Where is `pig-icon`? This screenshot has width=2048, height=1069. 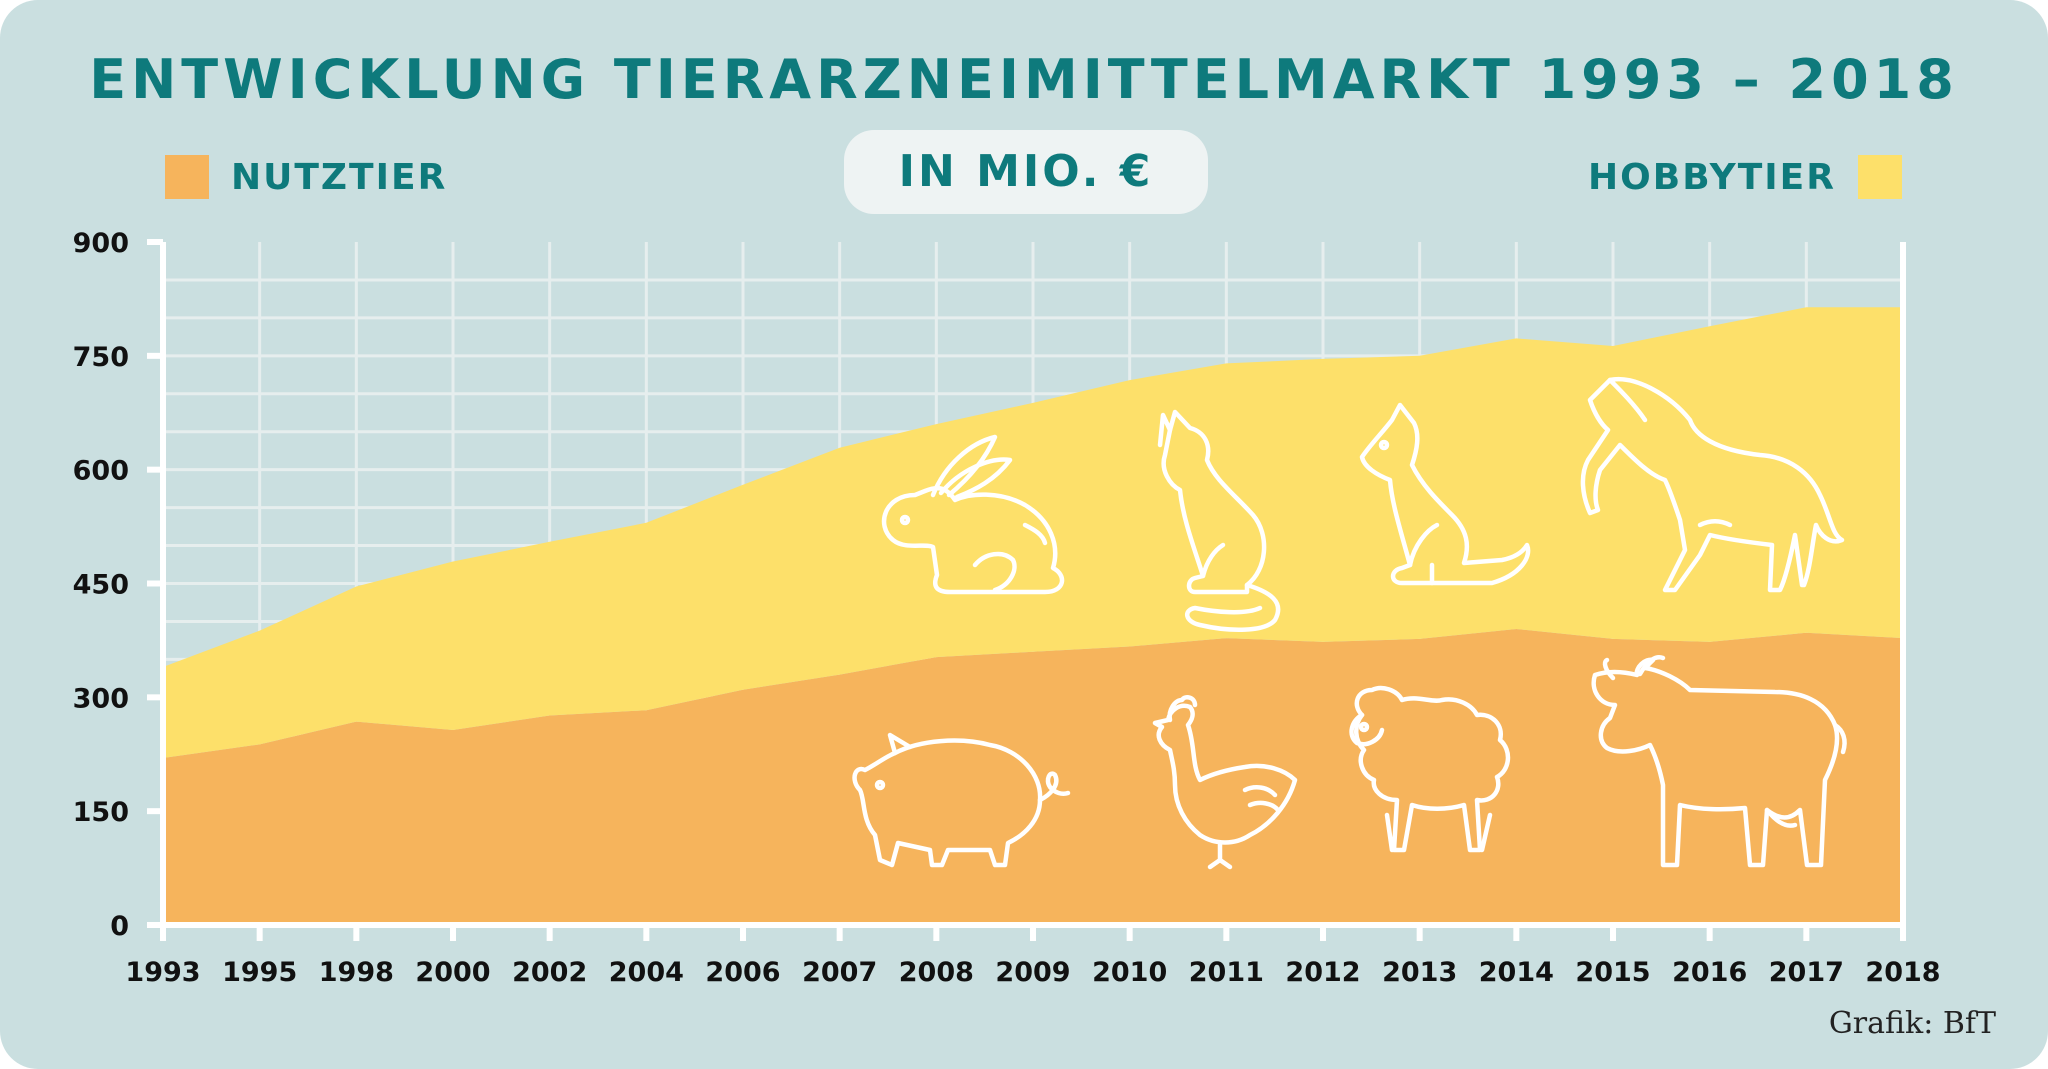
pig-icon is located at coordinates (961, 800).